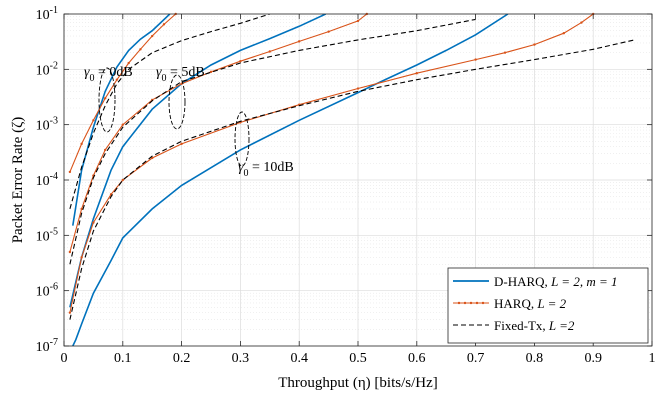 The image size is (655, 394). What do you see at coordinates (47, 14) in the screenshot?
I see `y-tick-label: 10⁻¹` at bounding box center [47, 14].